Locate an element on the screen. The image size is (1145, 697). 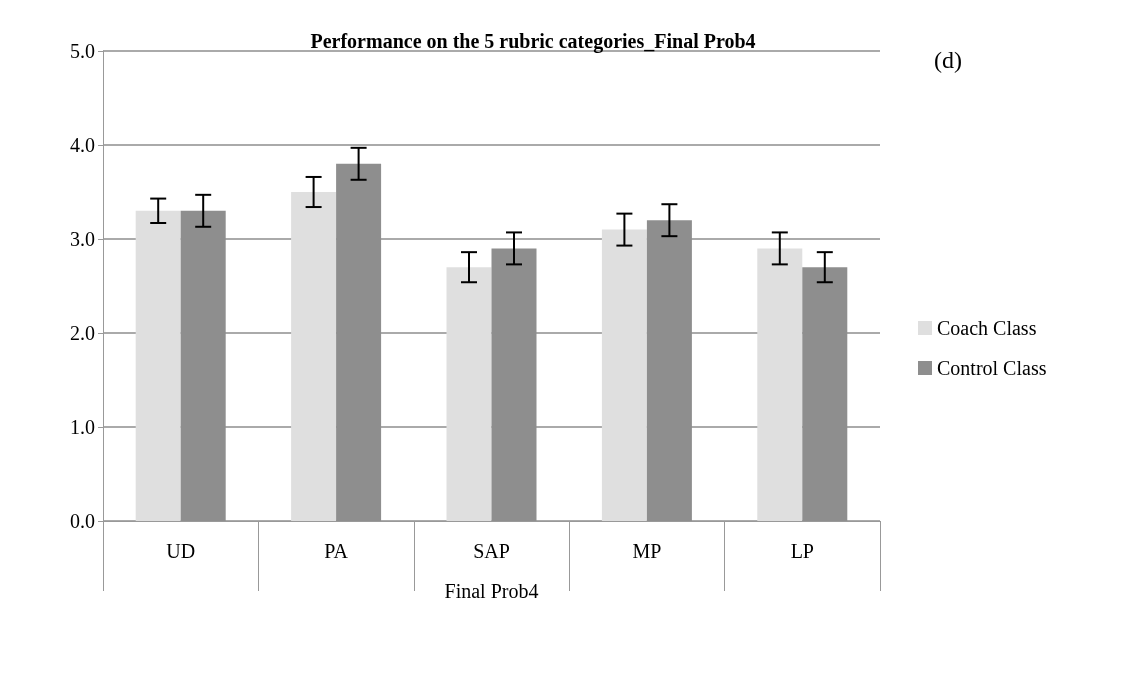
x-axis-title: Final Prob4 is located at coordinates (491, 591).